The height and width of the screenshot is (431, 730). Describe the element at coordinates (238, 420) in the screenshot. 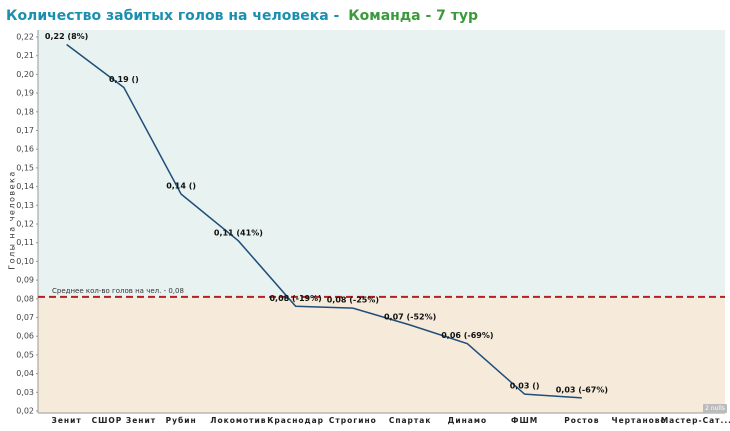

I see `x-tick-label: Локомотив` at that location.